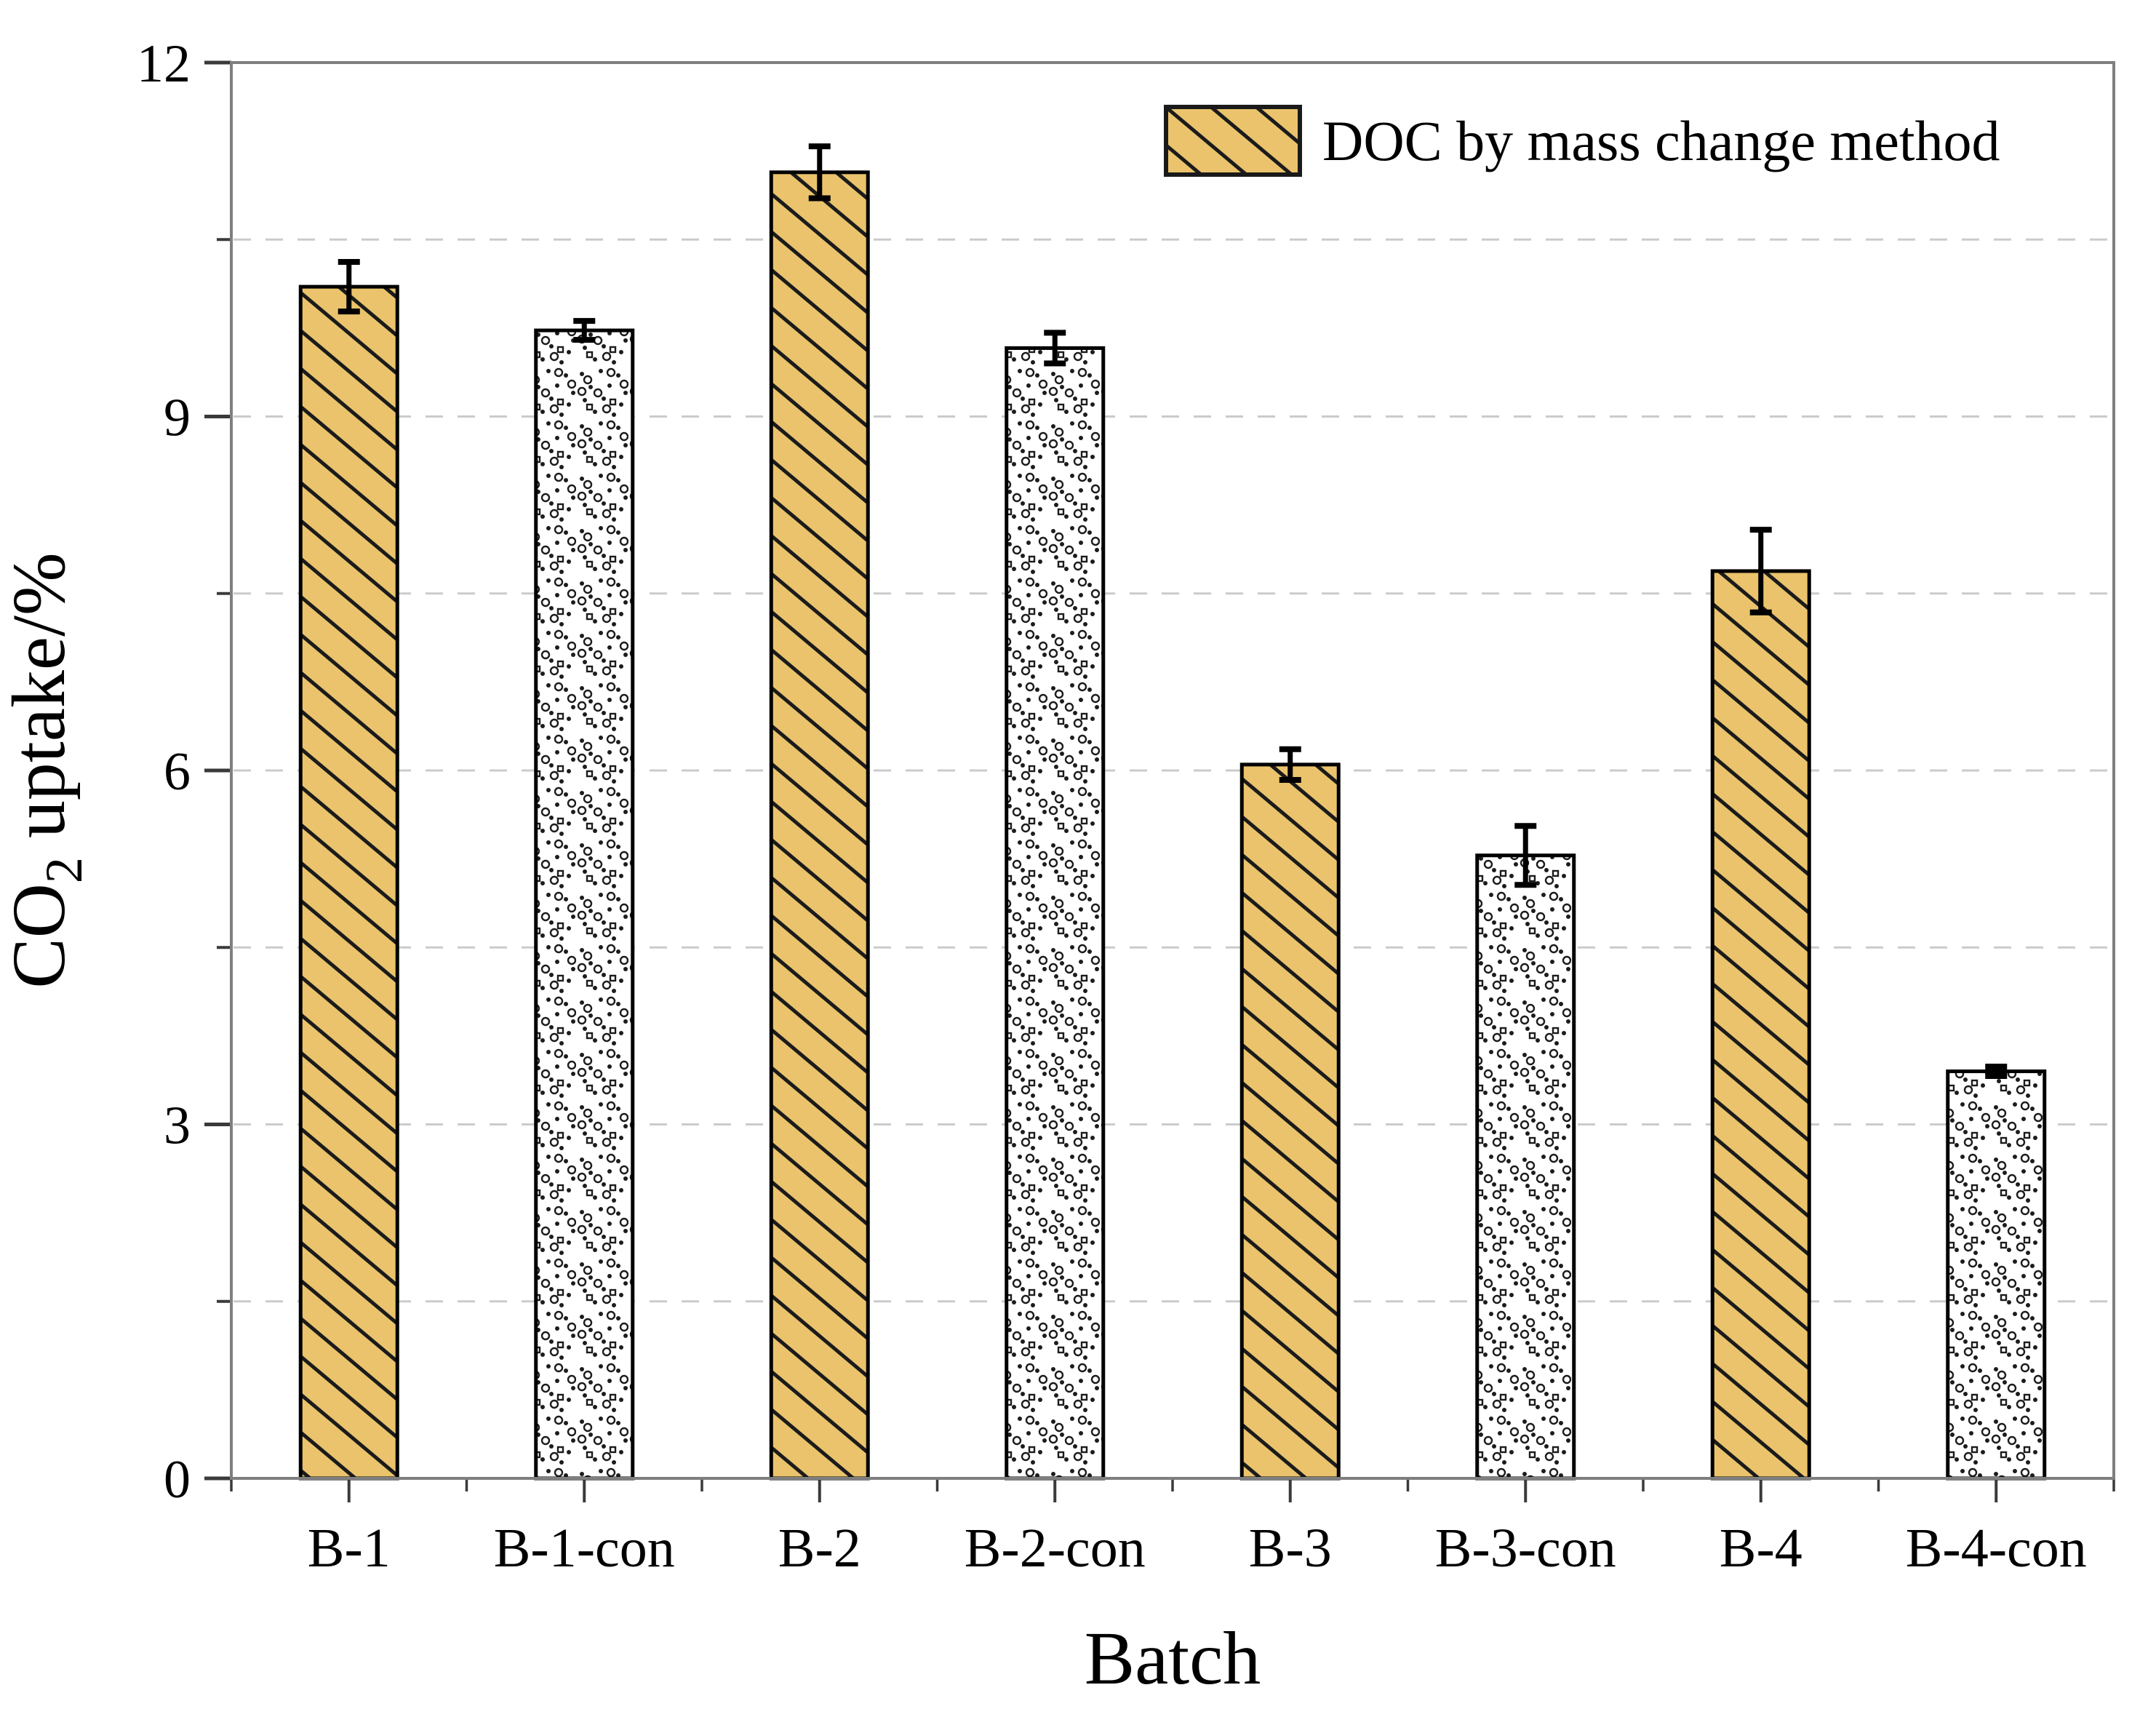  Describe the element at coordinates (64, 870) in the screenshot. I see `y-axis-title-subscript: 2` at that location.